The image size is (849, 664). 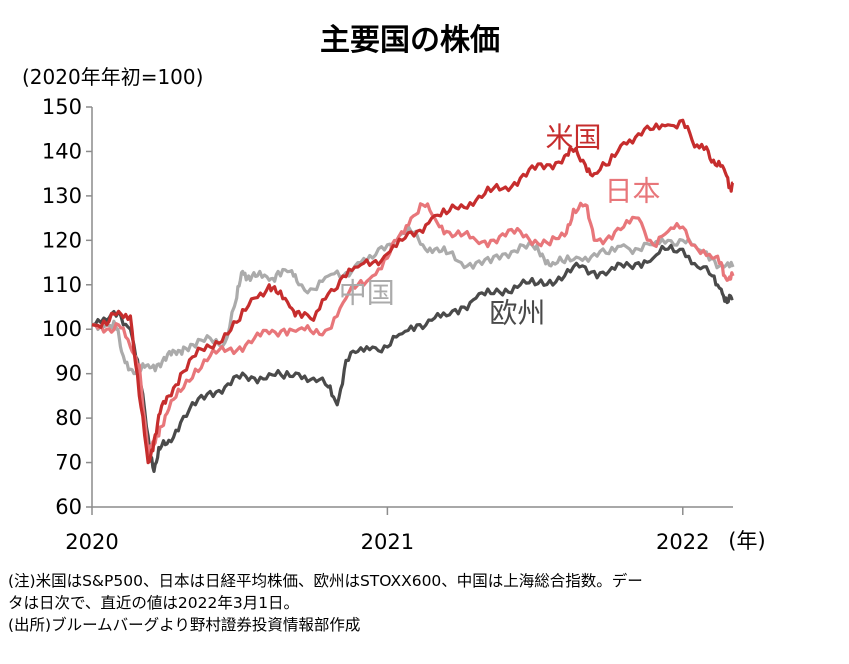 What do you see at coordinates (68, 463) in the screenshot?
I see `y-tick-label: 70` at bounding box center [68, 463].